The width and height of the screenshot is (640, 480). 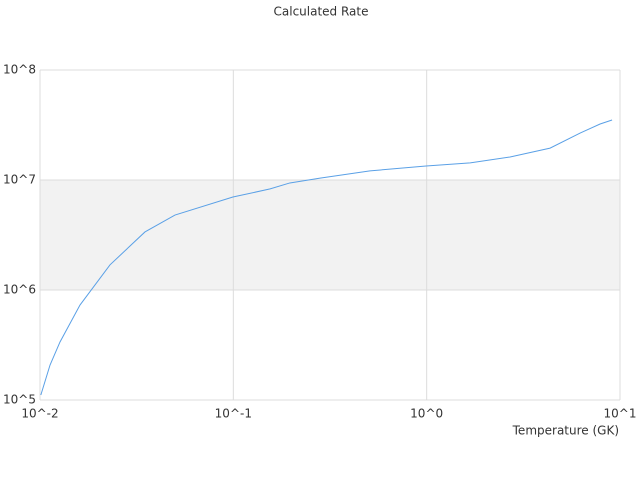 I want to click on y-tick-label: 10^5, so click(x=19, y=400).